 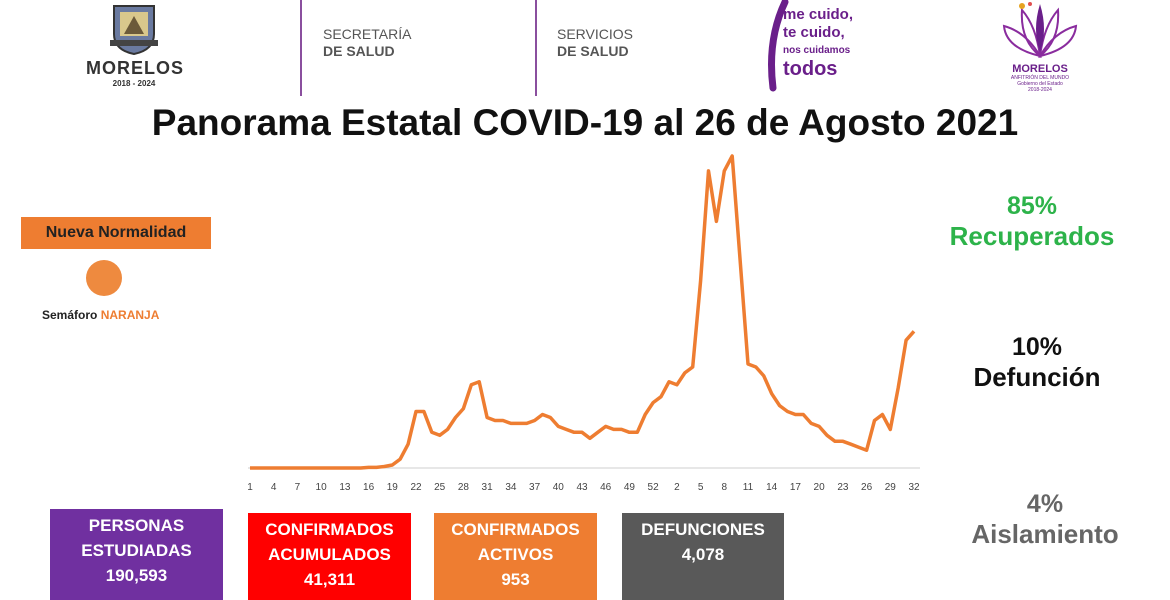 I want to click on box-personas-estudiadas: PERSONAS ESTUDIADAS 190,593, so click(x=136, y=554).